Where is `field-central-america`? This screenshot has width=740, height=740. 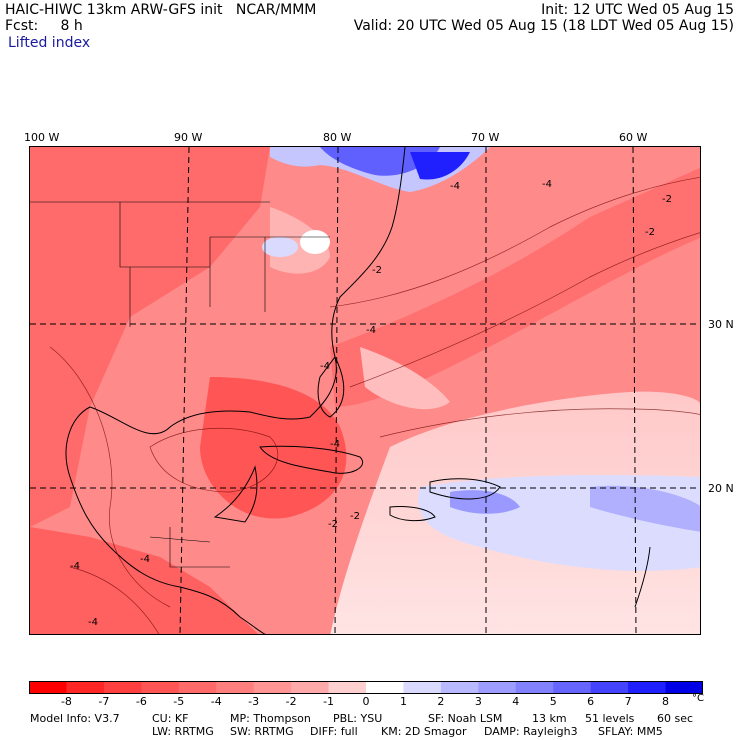
field-central-america is located at coordinates (144, 580).